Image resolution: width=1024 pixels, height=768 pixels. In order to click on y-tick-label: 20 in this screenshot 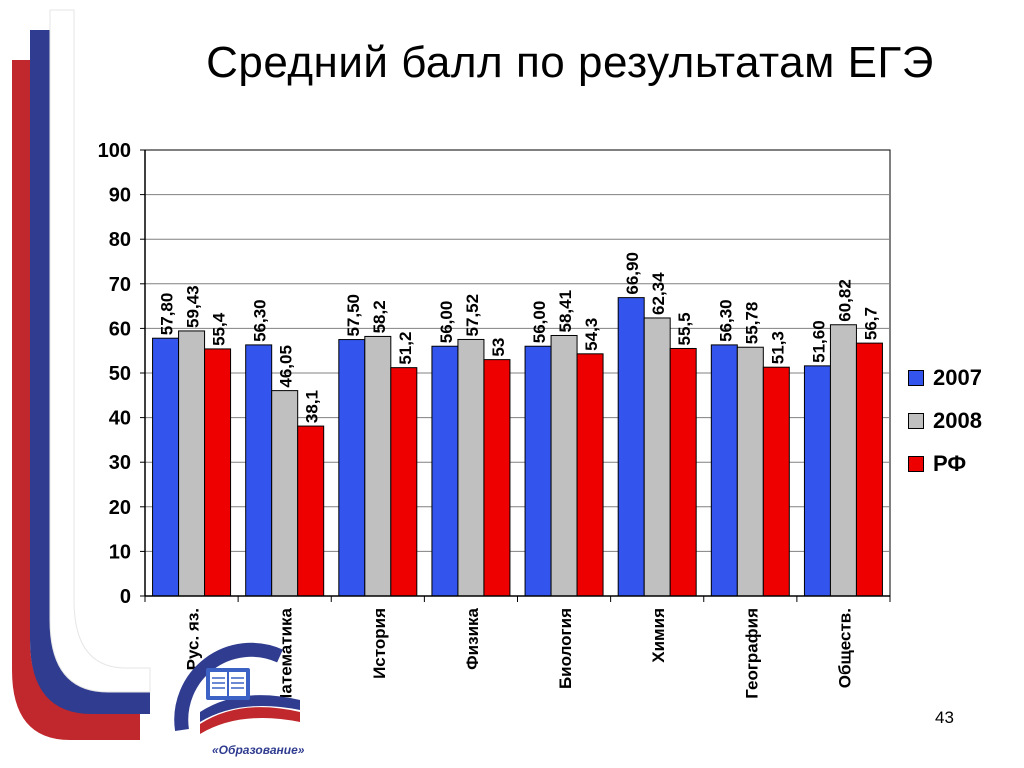, I will do `click(120, 508)`.